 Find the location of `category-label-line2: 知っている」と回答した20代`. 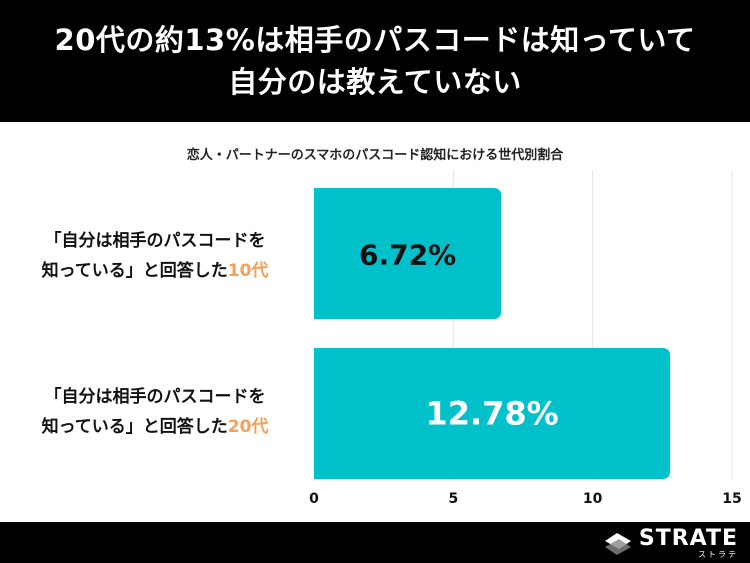

category-label-line2: 知っている」と回答した20代 is located at coordinates (155, 427).